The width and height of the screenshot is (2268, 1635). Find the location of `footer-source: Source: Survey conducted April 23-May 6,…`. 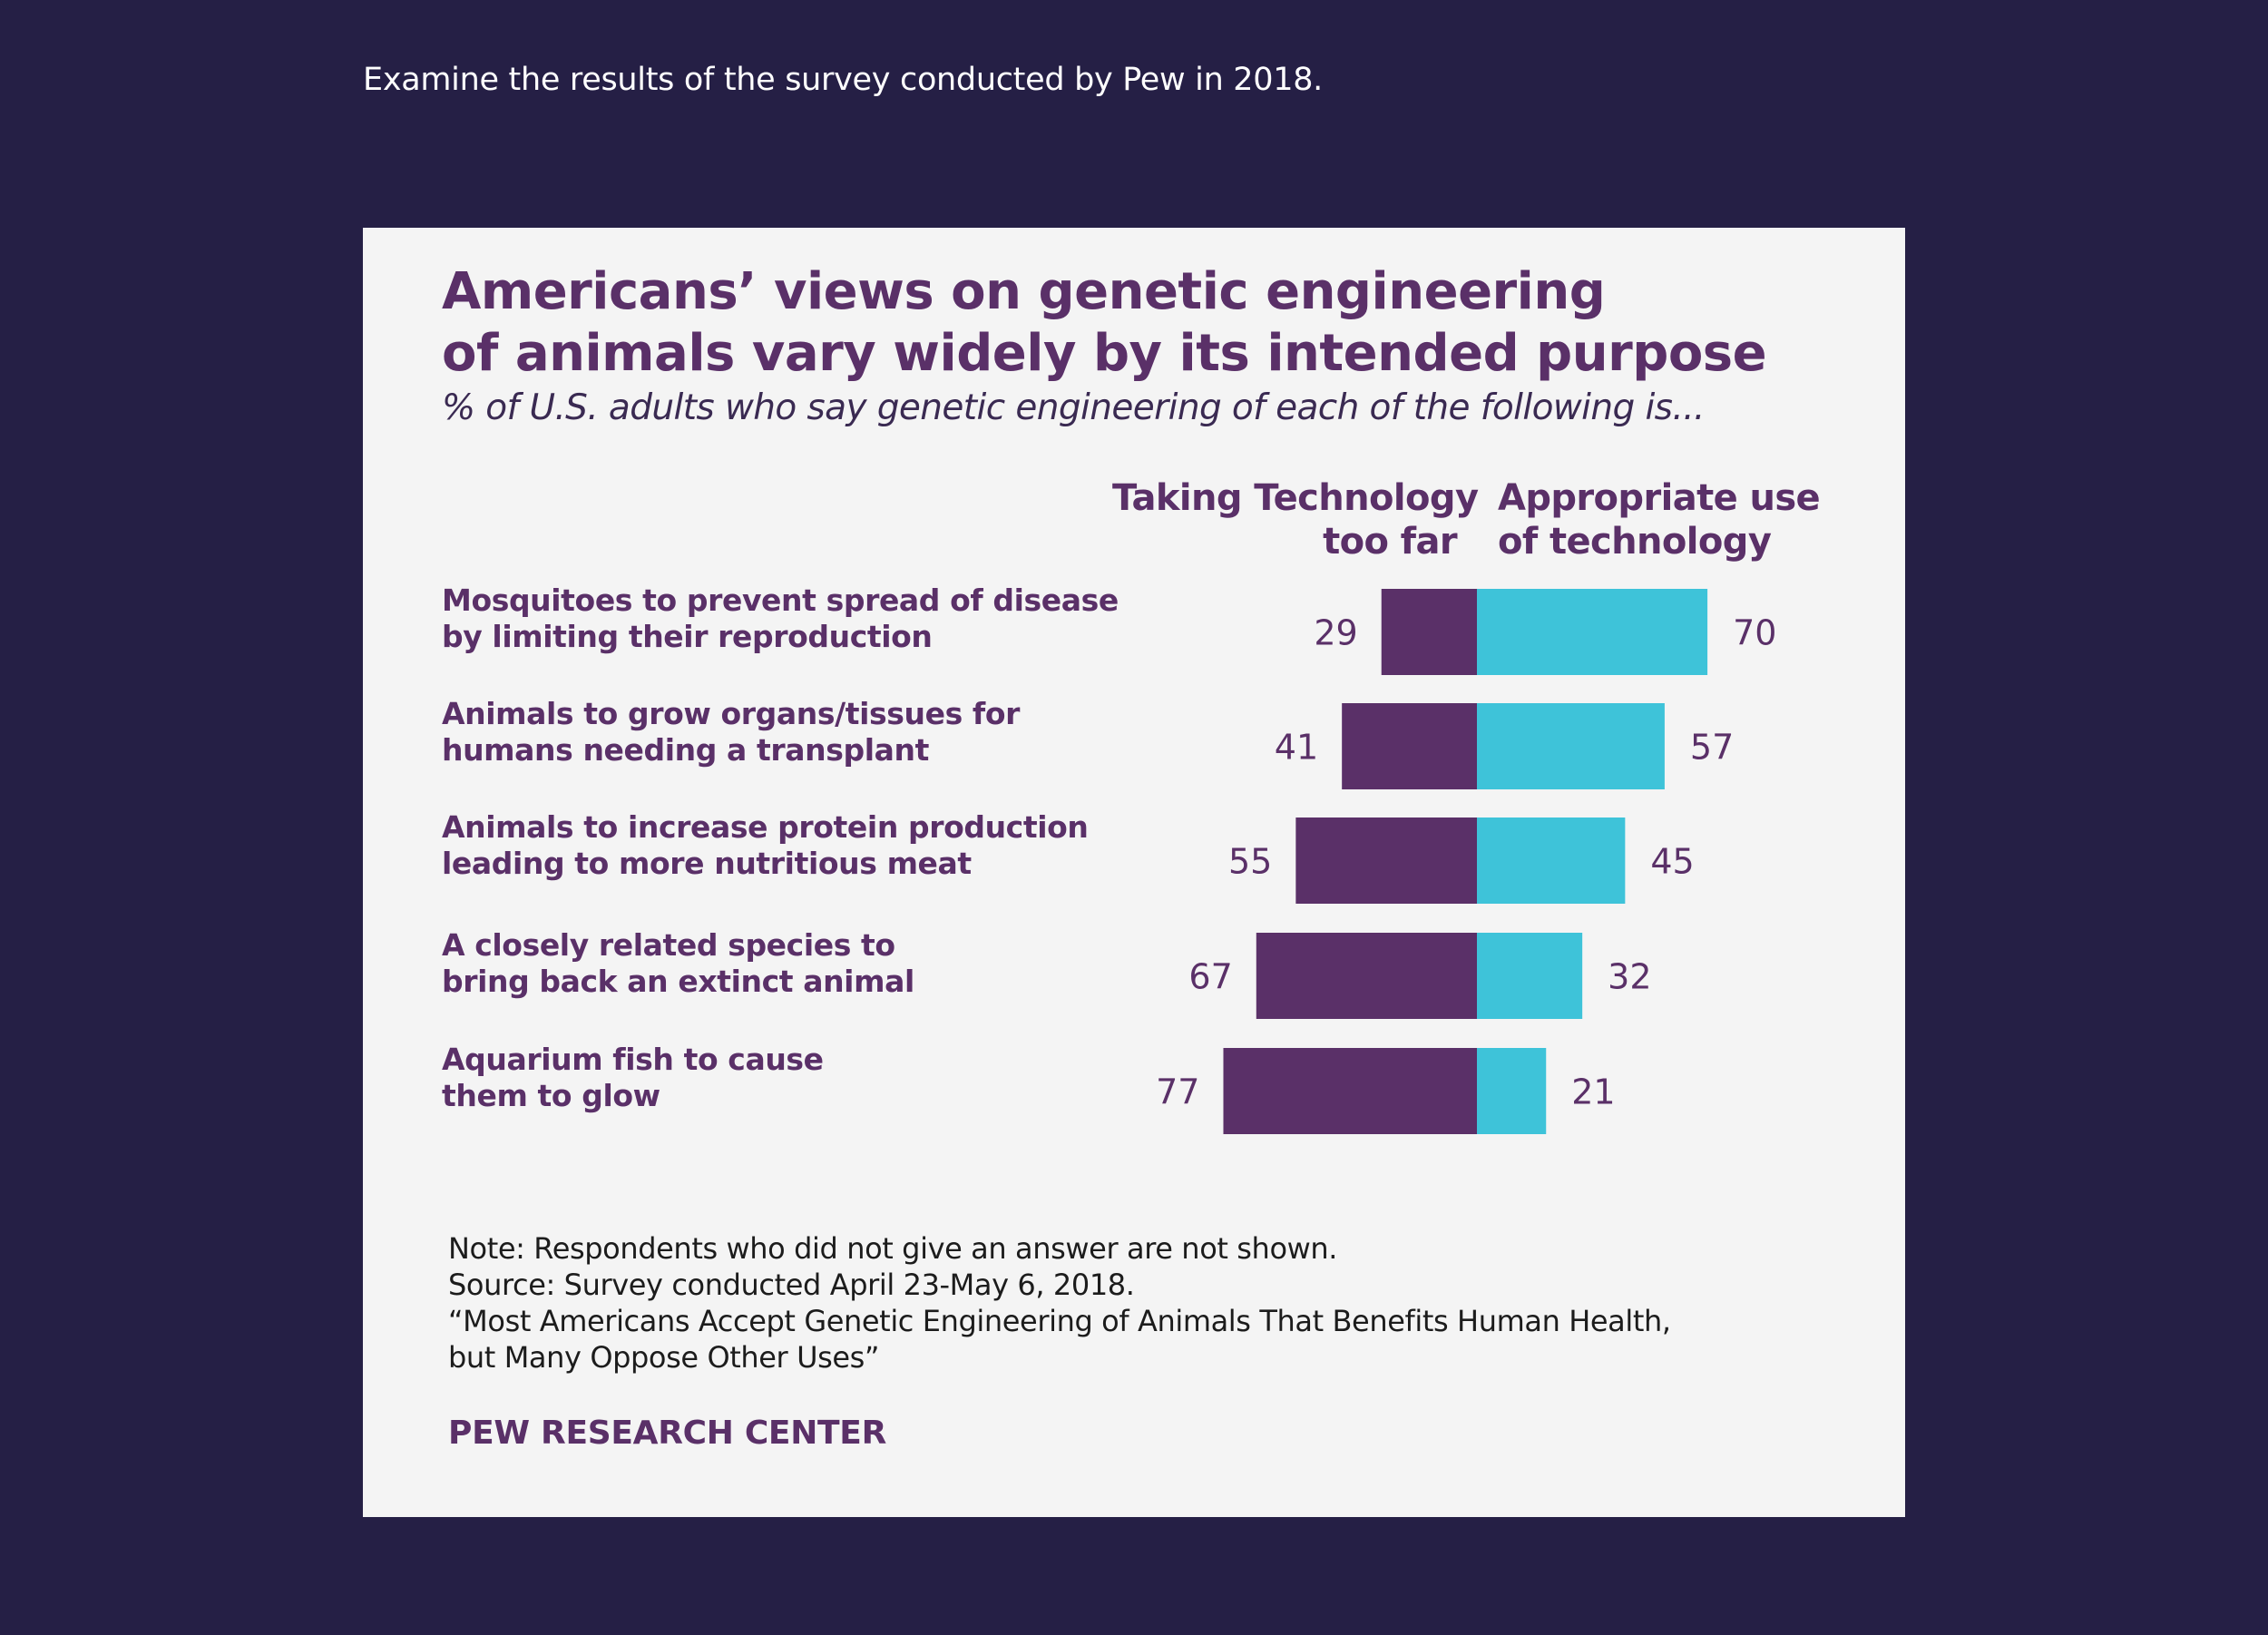

footer-source: Source: Survey conducted April 23-May 6,… is located at coordinates (792, 1285).